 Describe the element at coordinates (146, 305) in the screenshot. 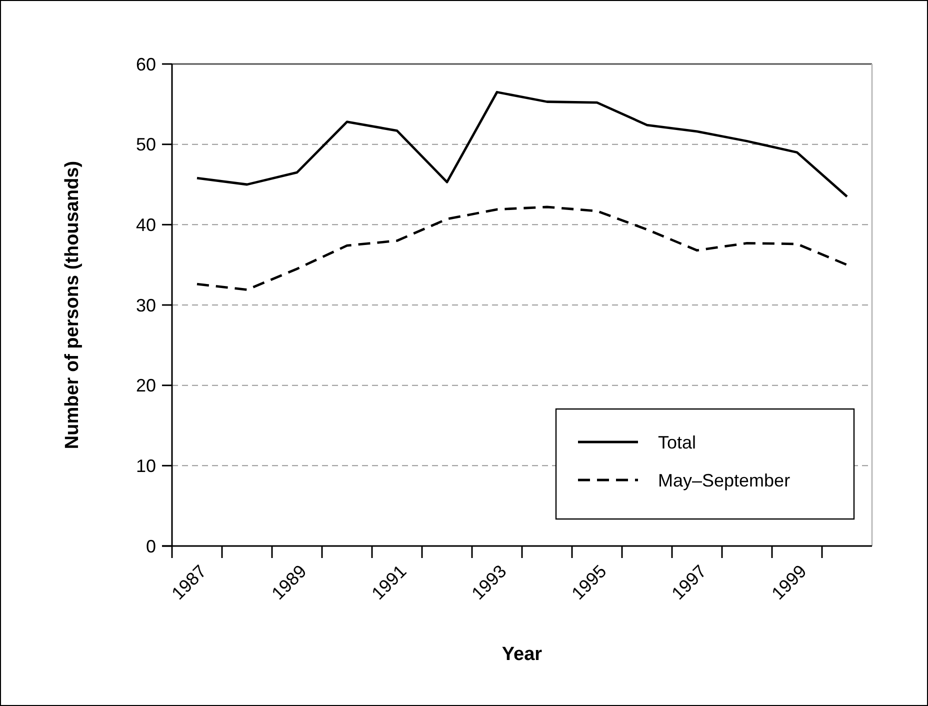

I see `y-tick-label: 30` at that location.